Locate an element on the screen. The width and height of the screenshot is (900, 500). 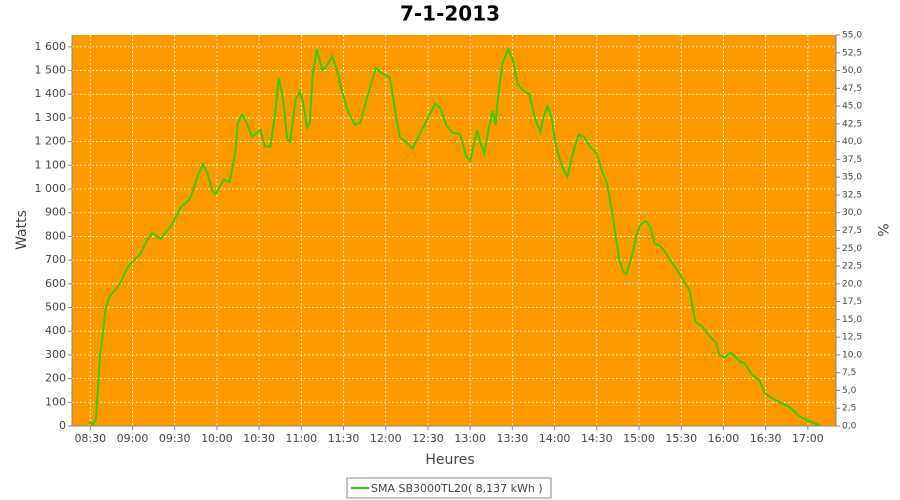
x-tick-label: 11:30 is located at coordinates (344, 438).